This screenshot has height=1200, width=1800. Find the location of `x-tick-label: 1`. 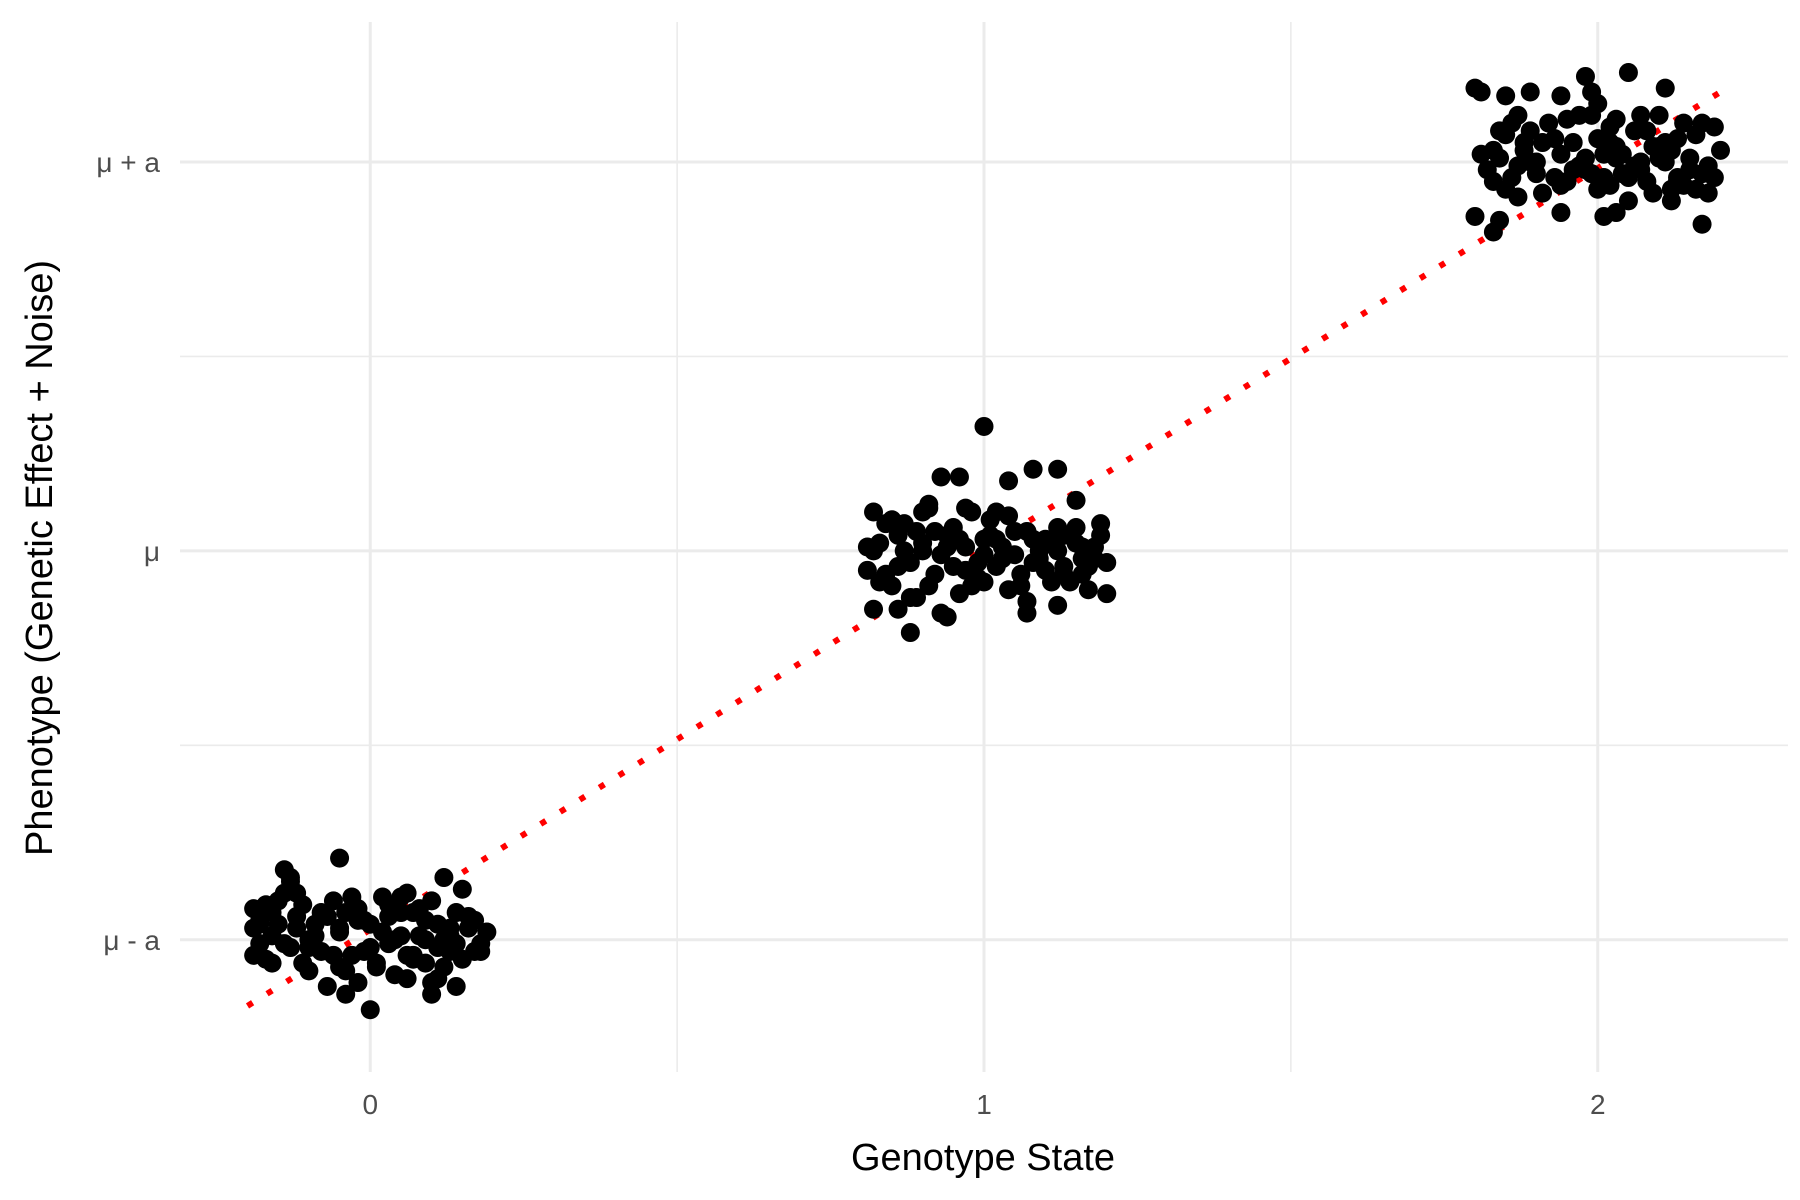

x-tick-label: 1 is located at coordinates (984, 1104).